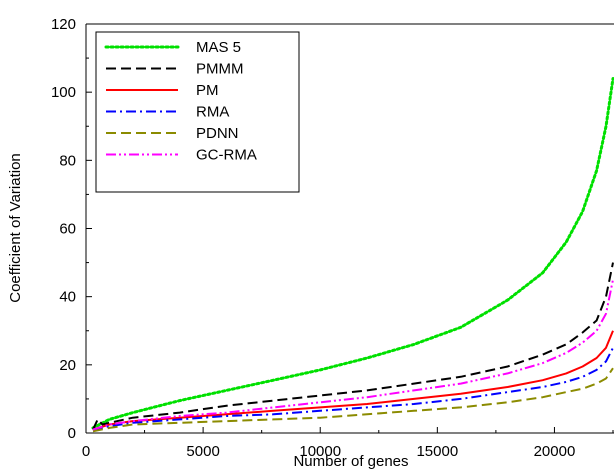  Describe the element at coordinates (437, 451) in the screenshot. I see `x-tick-label: 15000` at that location.